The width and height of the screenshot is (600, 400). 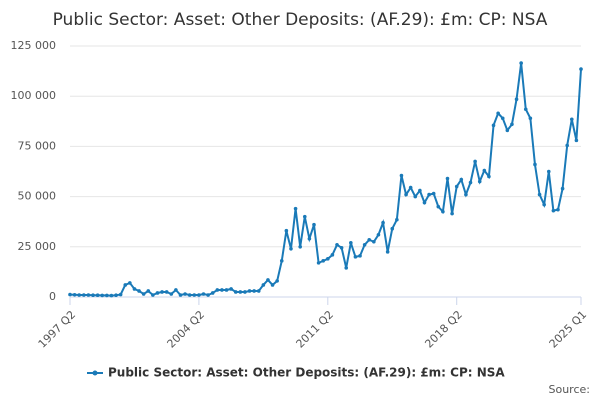 What do you see at coordinates (95, 373) in the screenshot?
I see `legend-marker` at bounding box center [95, 373].